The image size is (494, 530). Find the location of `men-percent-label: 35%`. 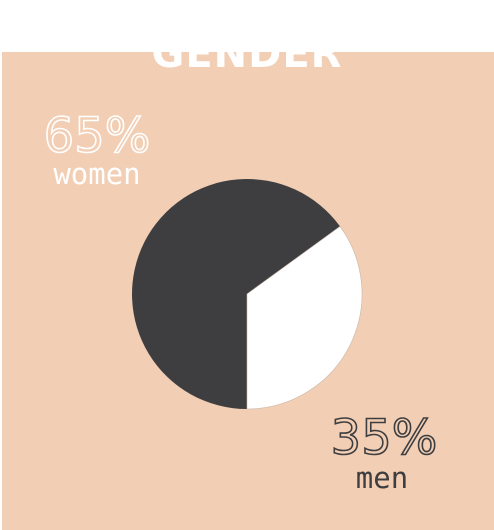

men-percent-label: 35% is located at coordinates (384, 438).